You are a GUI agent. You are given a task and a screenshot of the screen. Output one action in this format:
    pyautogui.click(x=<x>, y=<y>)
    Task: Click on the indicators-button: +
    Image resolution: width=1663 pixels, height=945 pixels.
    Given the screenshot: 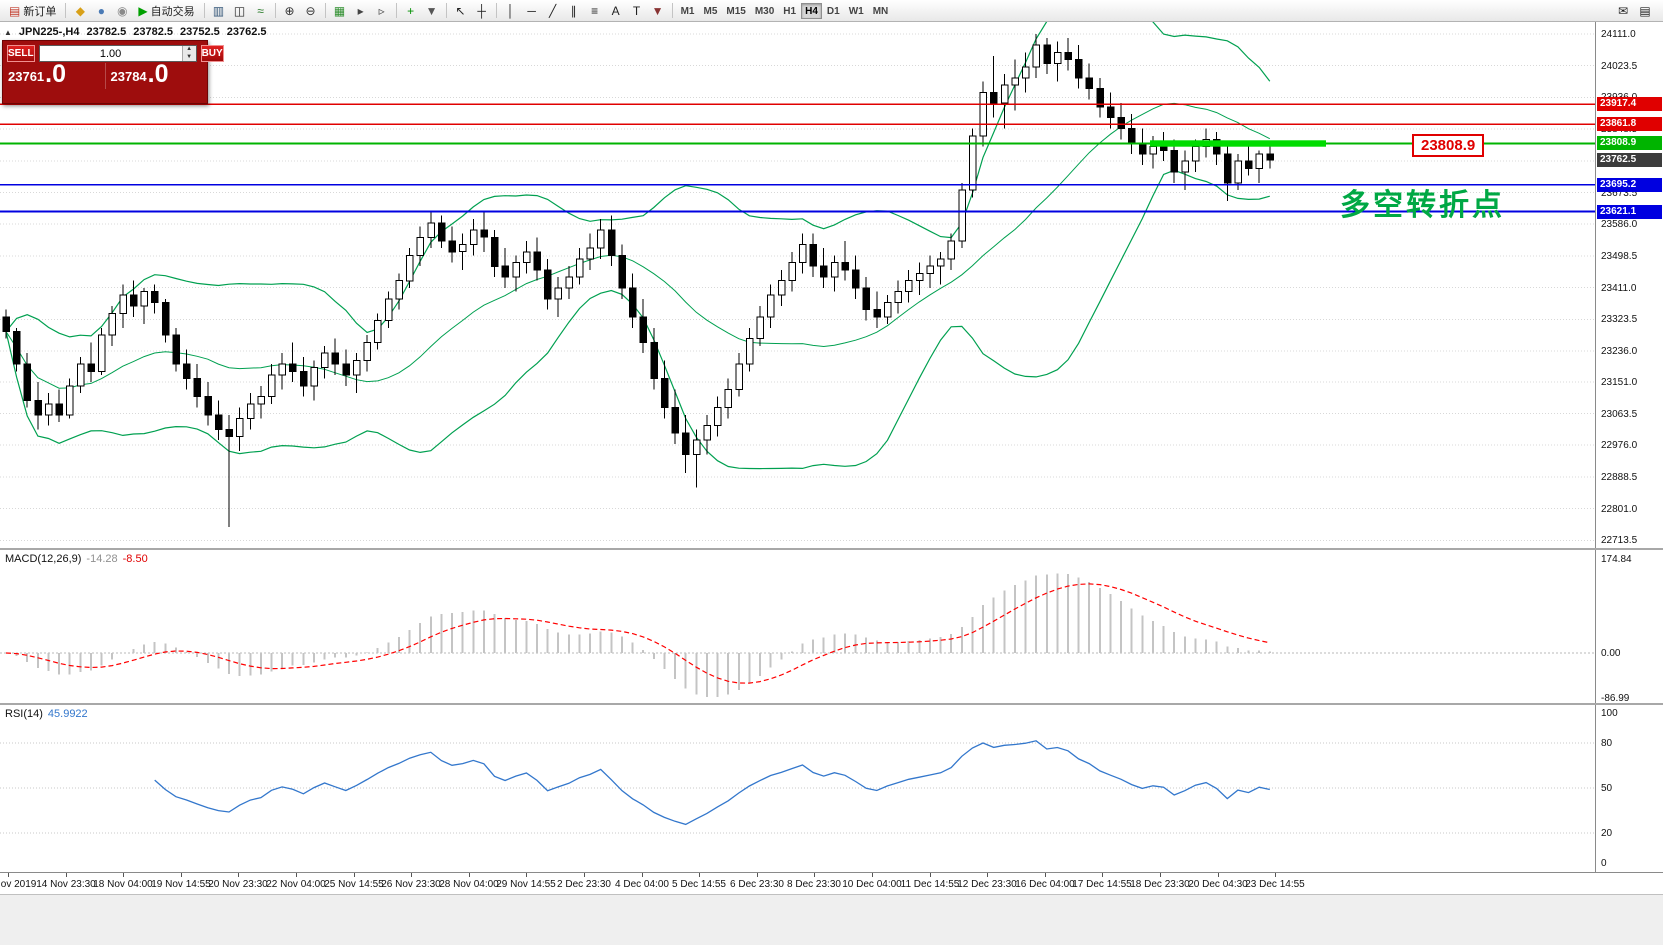 What is the action you would take?
    pyautogui.click(x=411, y=11)
    